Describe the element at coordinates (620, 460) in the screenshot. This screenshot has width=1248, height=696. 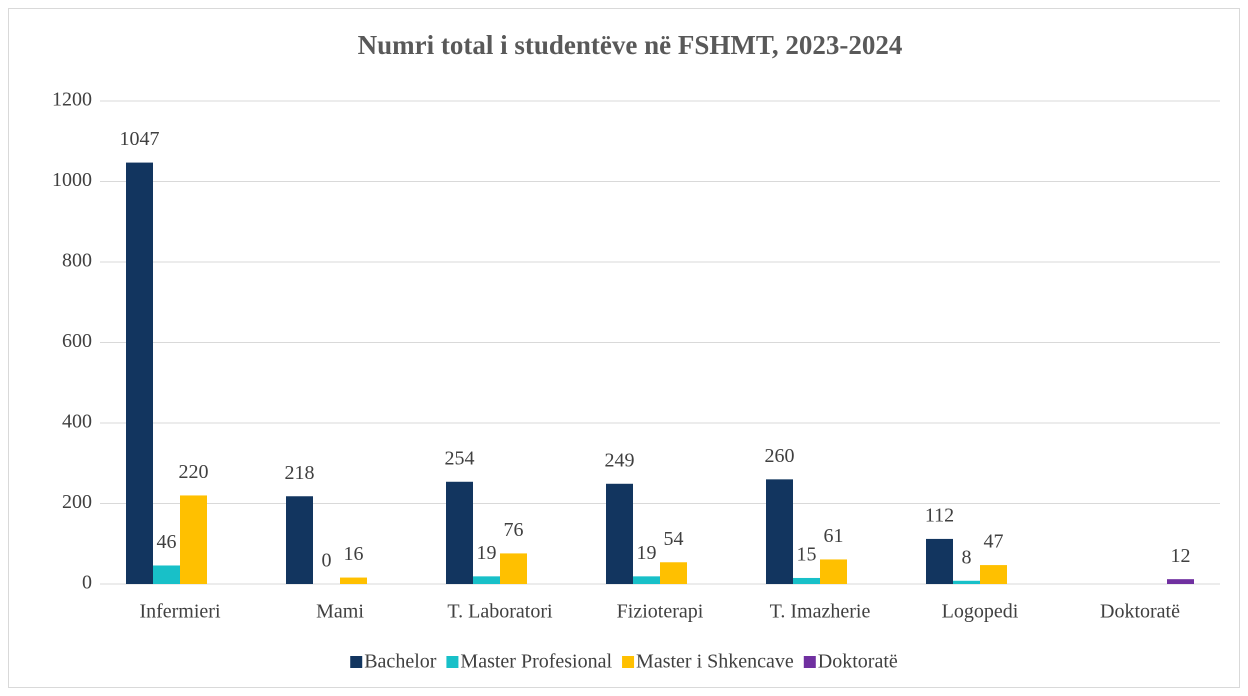
I see `data-label: 249` at that location.